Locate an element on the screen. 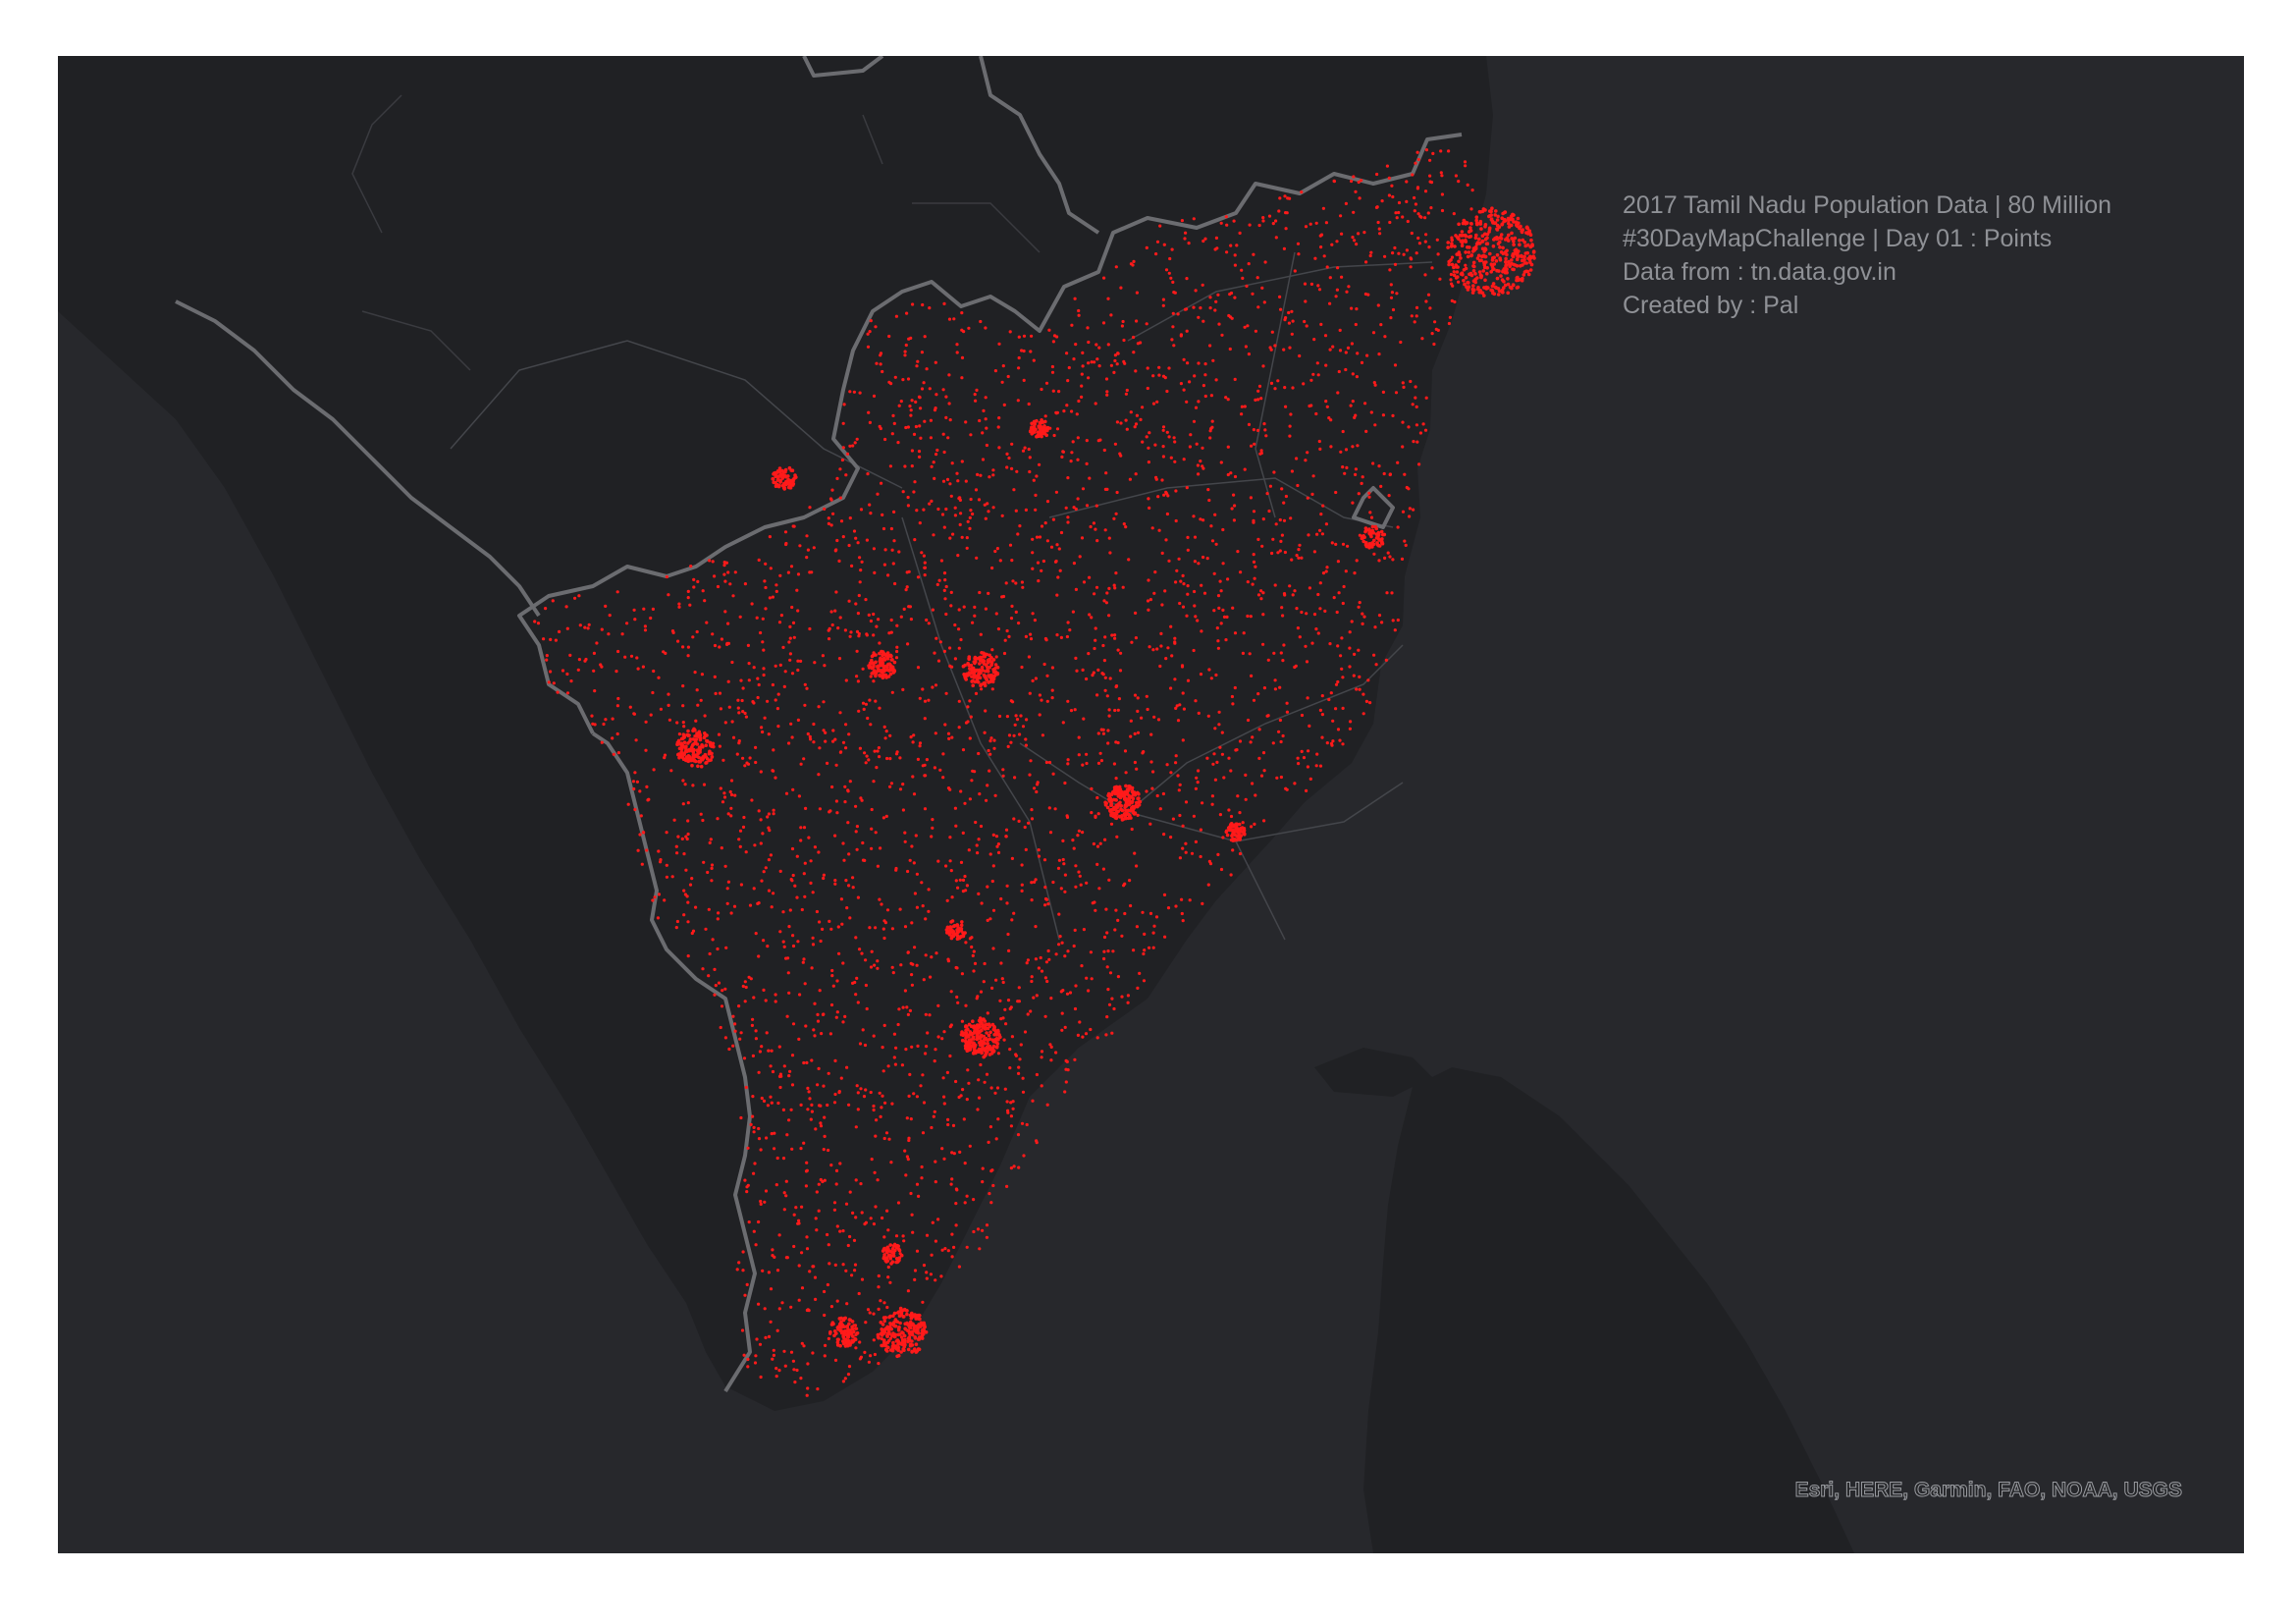  map-attribution: Esri, HERE, Garmin, FAO, NOAA, USGS is located at coordinates (1988, 1490).